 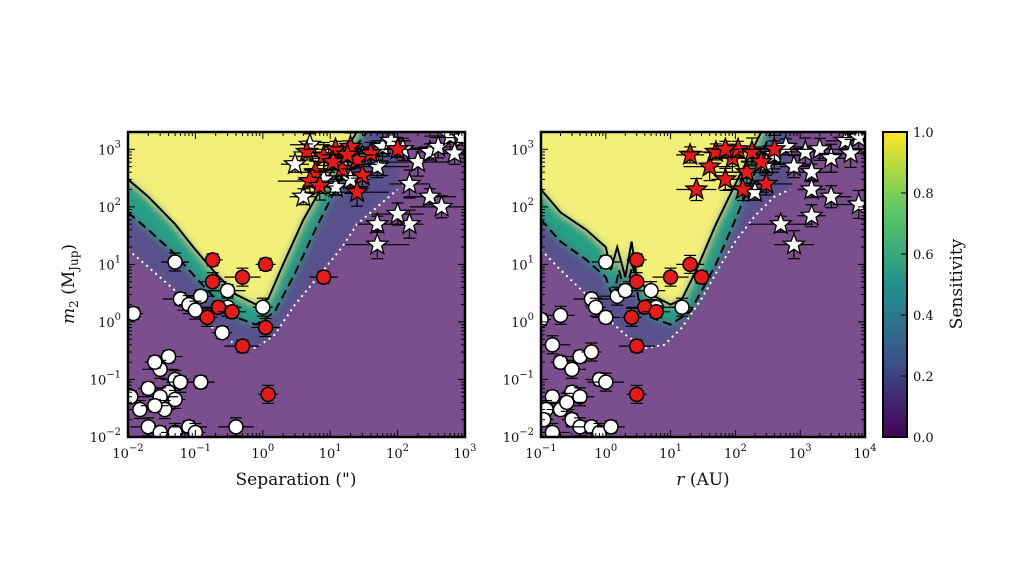 What do you see at coordinates (923, 255) in the screenshot?
I see `colorbar-tick-label: 0.6` at bounding box center [923, 255].